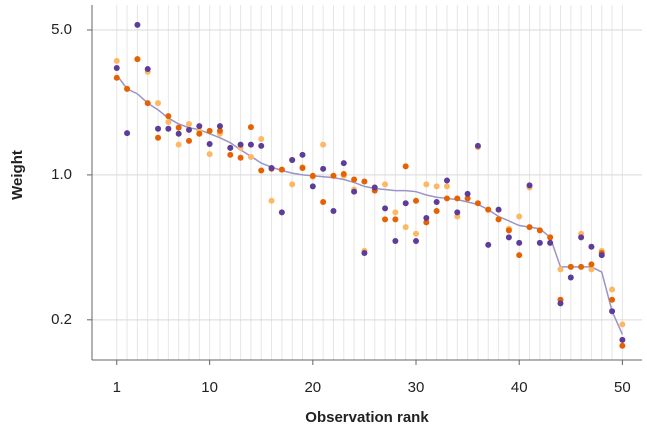 The image size is (647, 433). What do you see at coordinates (61, 319) in the screenshot?
I see `y-tick-label: 0.2` at bounding box center [61, 319].